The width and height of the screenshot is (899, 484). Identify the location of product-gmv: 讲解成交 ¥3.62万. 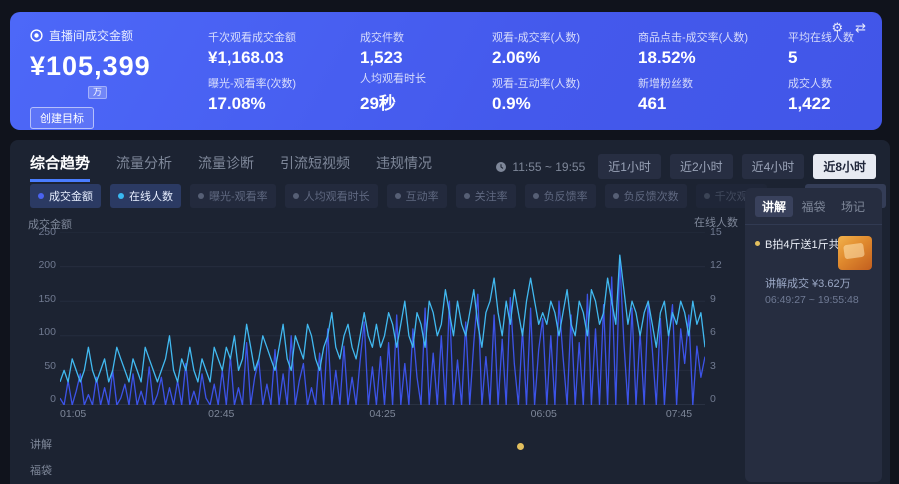
(808, 284).